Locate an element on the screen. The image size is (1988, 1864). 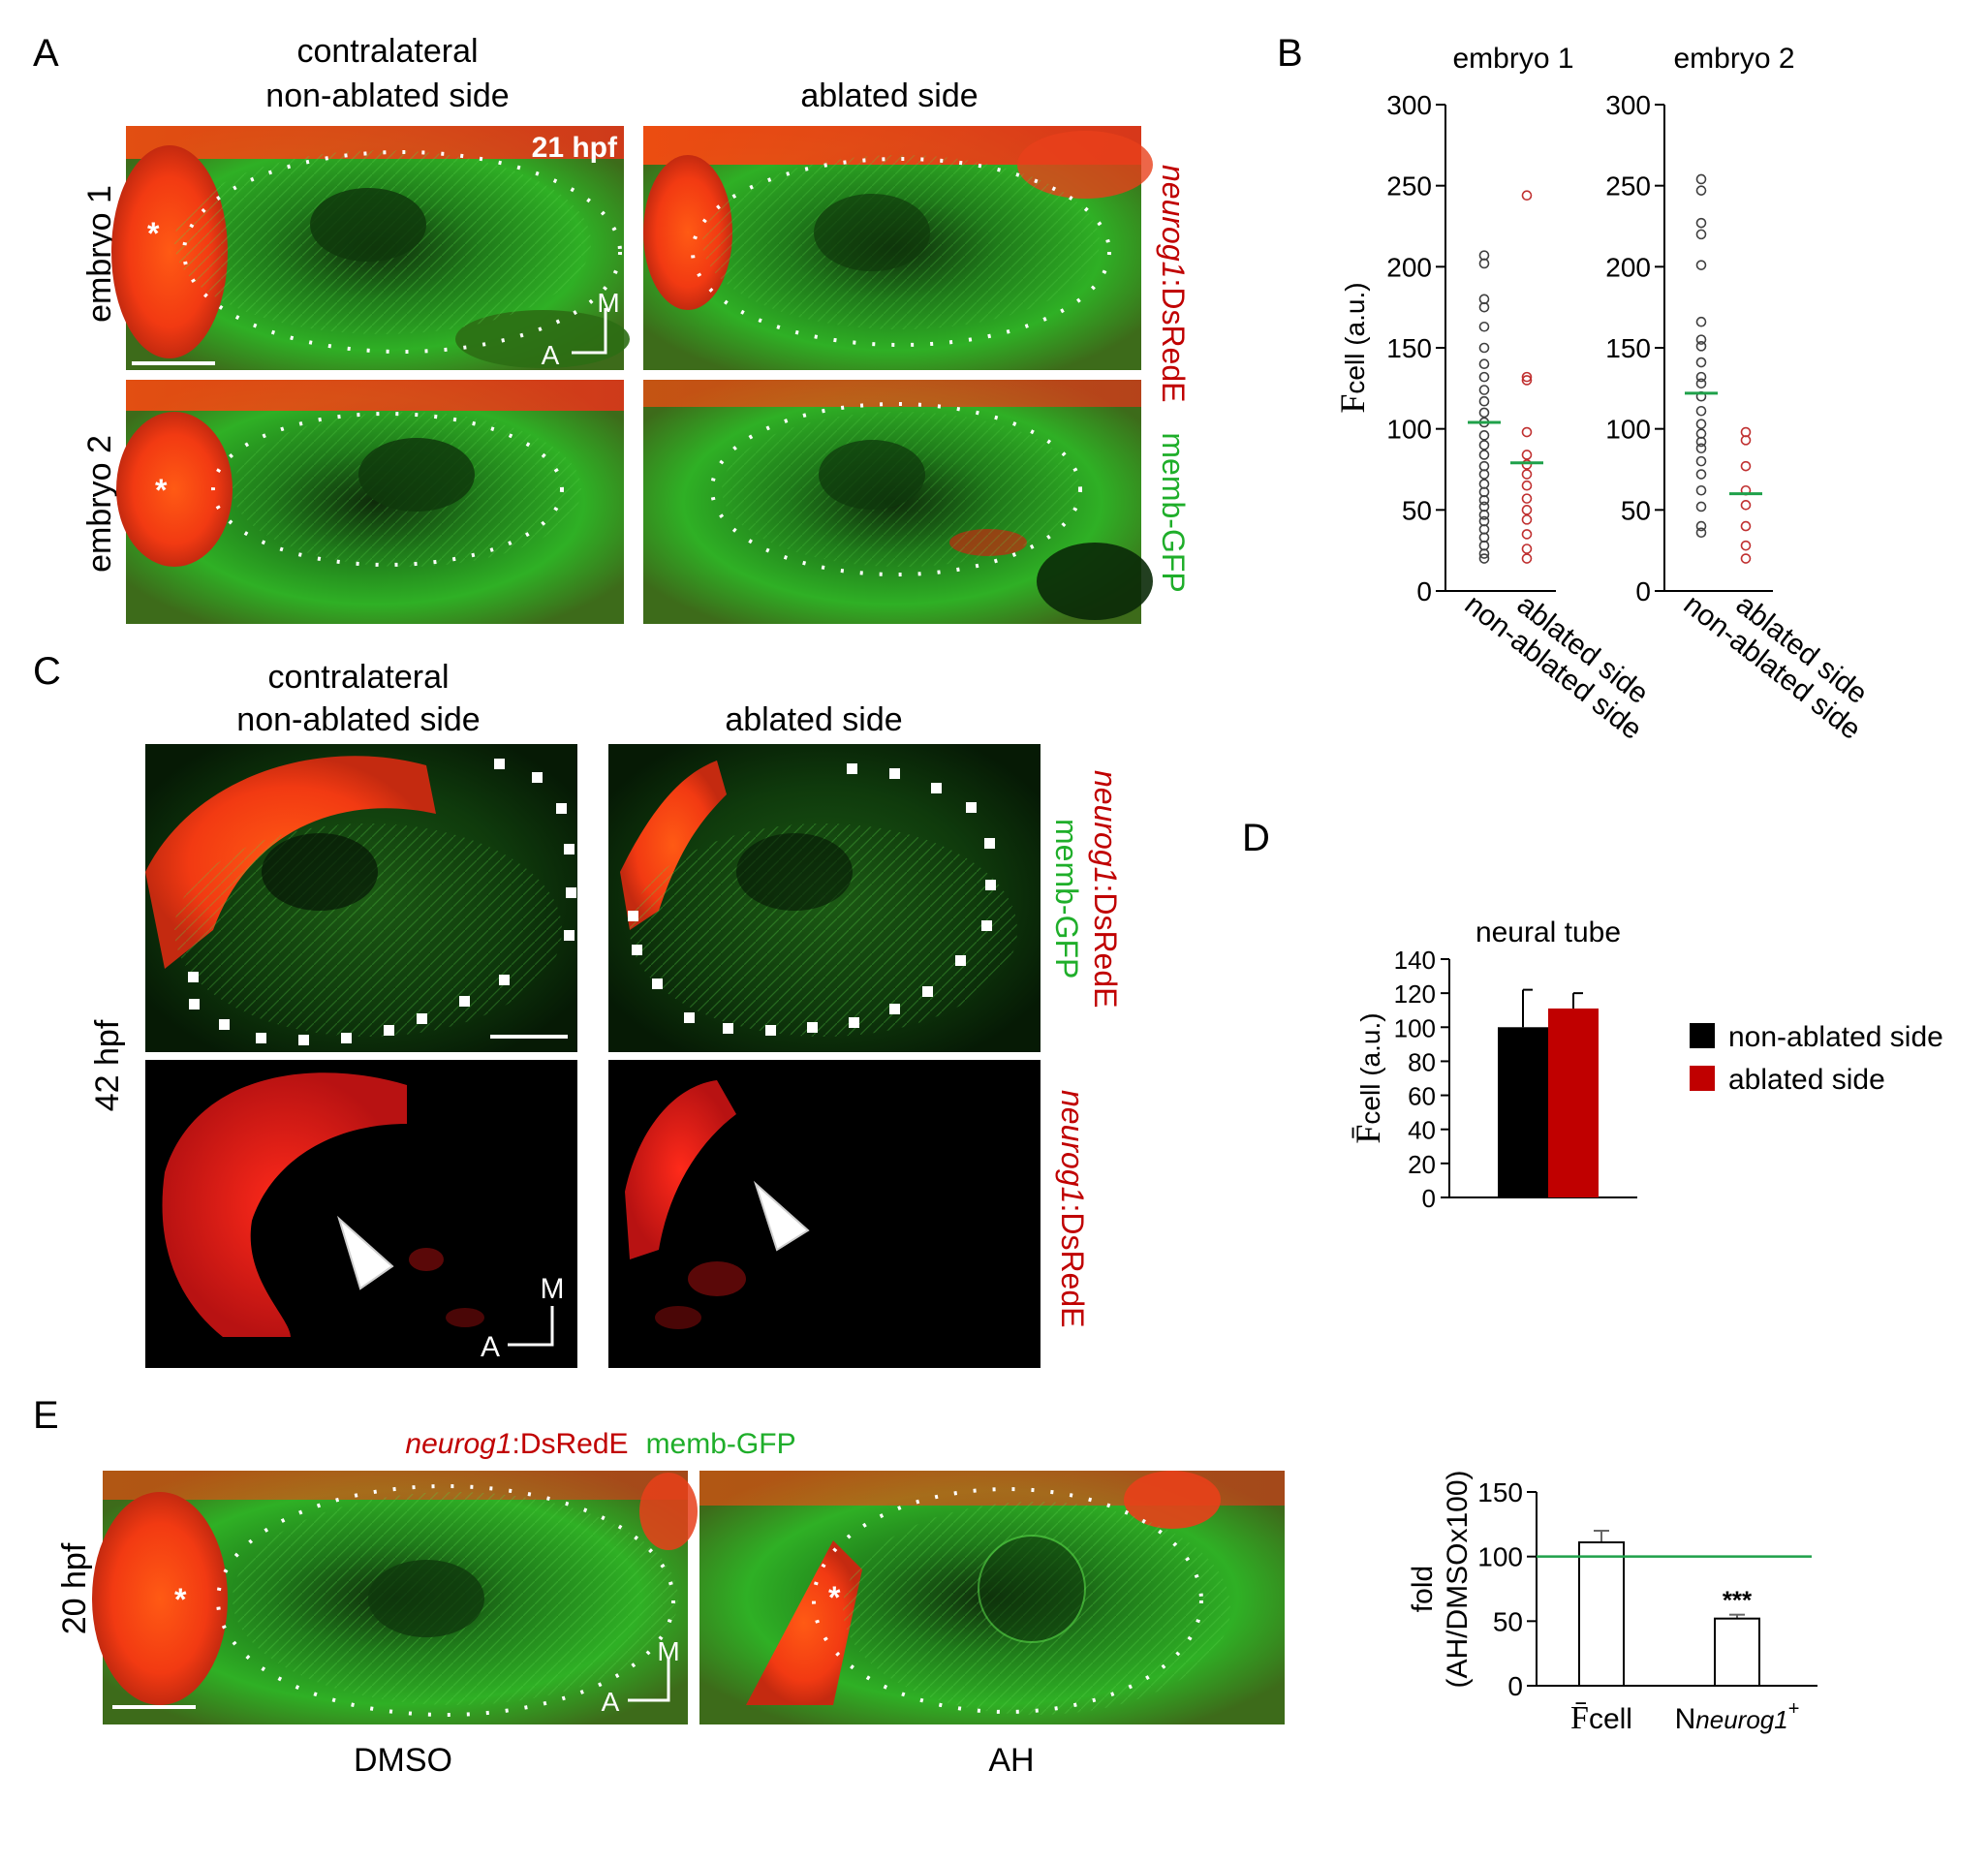
y-axis-label-line1: fold is located at coordinates (1423, 1589).